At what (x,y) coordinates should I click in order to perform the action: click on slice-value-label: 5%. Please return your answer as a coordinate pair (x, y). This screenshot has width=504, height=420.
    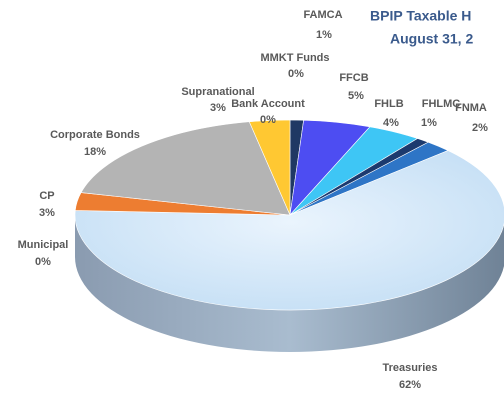
    Looking at the image, I should click on (356, 96).